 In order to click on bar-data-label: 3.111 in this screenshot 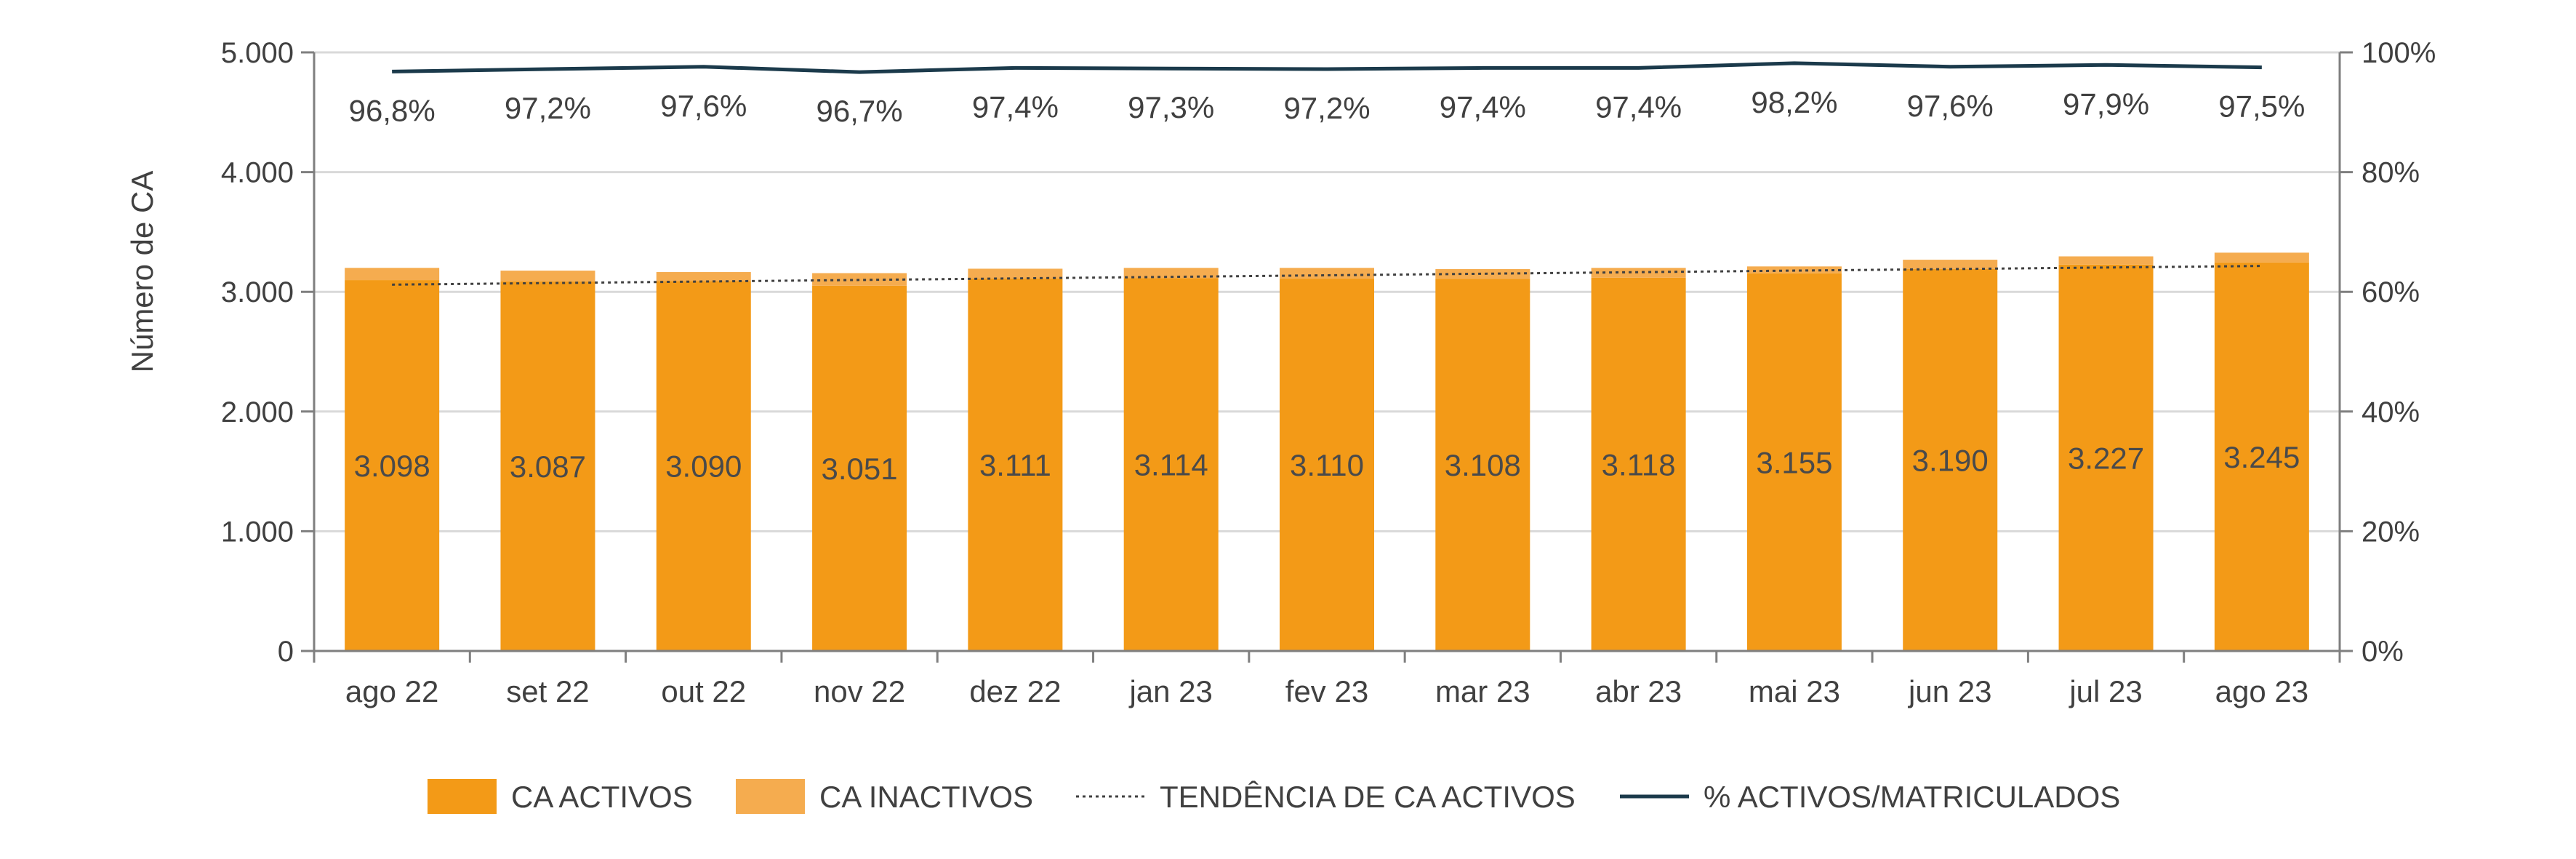, I will do `click(1015, 465)`.